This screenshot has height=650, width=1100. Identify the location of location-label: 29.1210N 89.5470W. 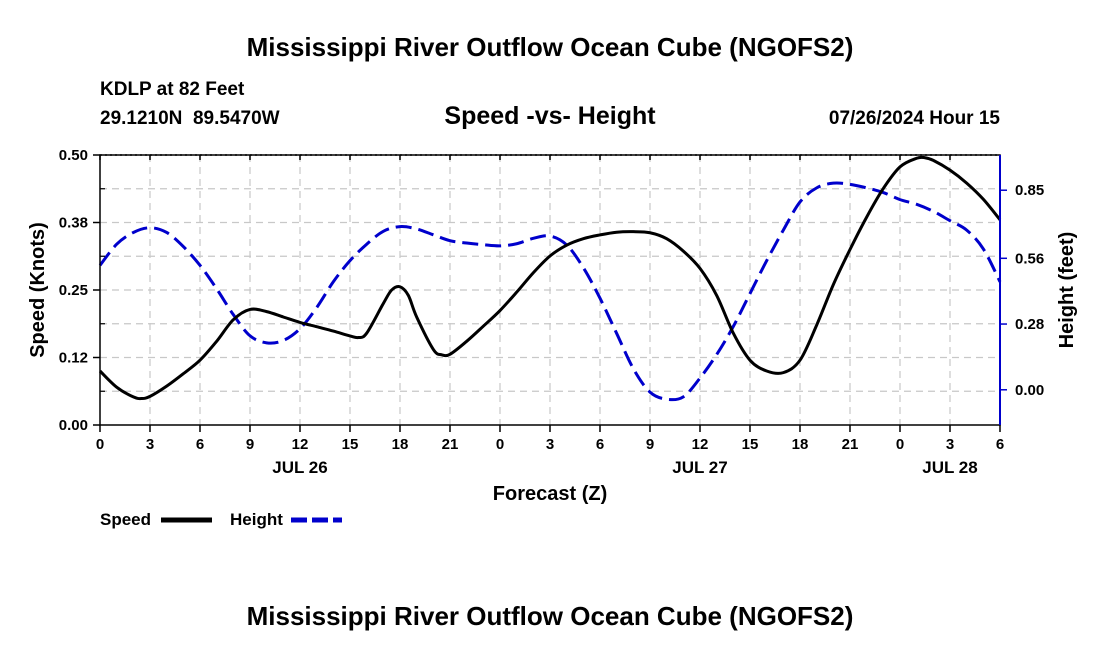
(190, 118).